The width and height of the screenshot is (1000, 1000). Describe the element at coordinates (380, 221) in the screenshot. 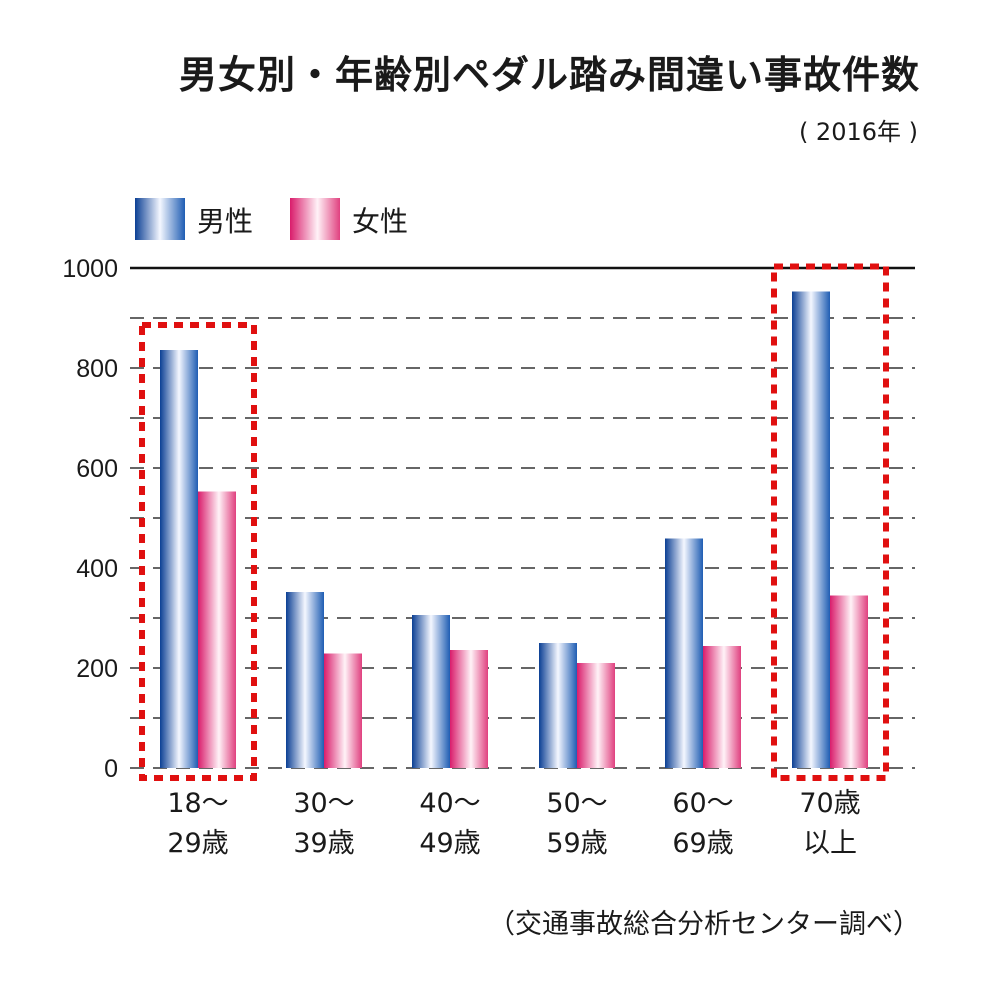

I see `legend-label: 女性` at that location.